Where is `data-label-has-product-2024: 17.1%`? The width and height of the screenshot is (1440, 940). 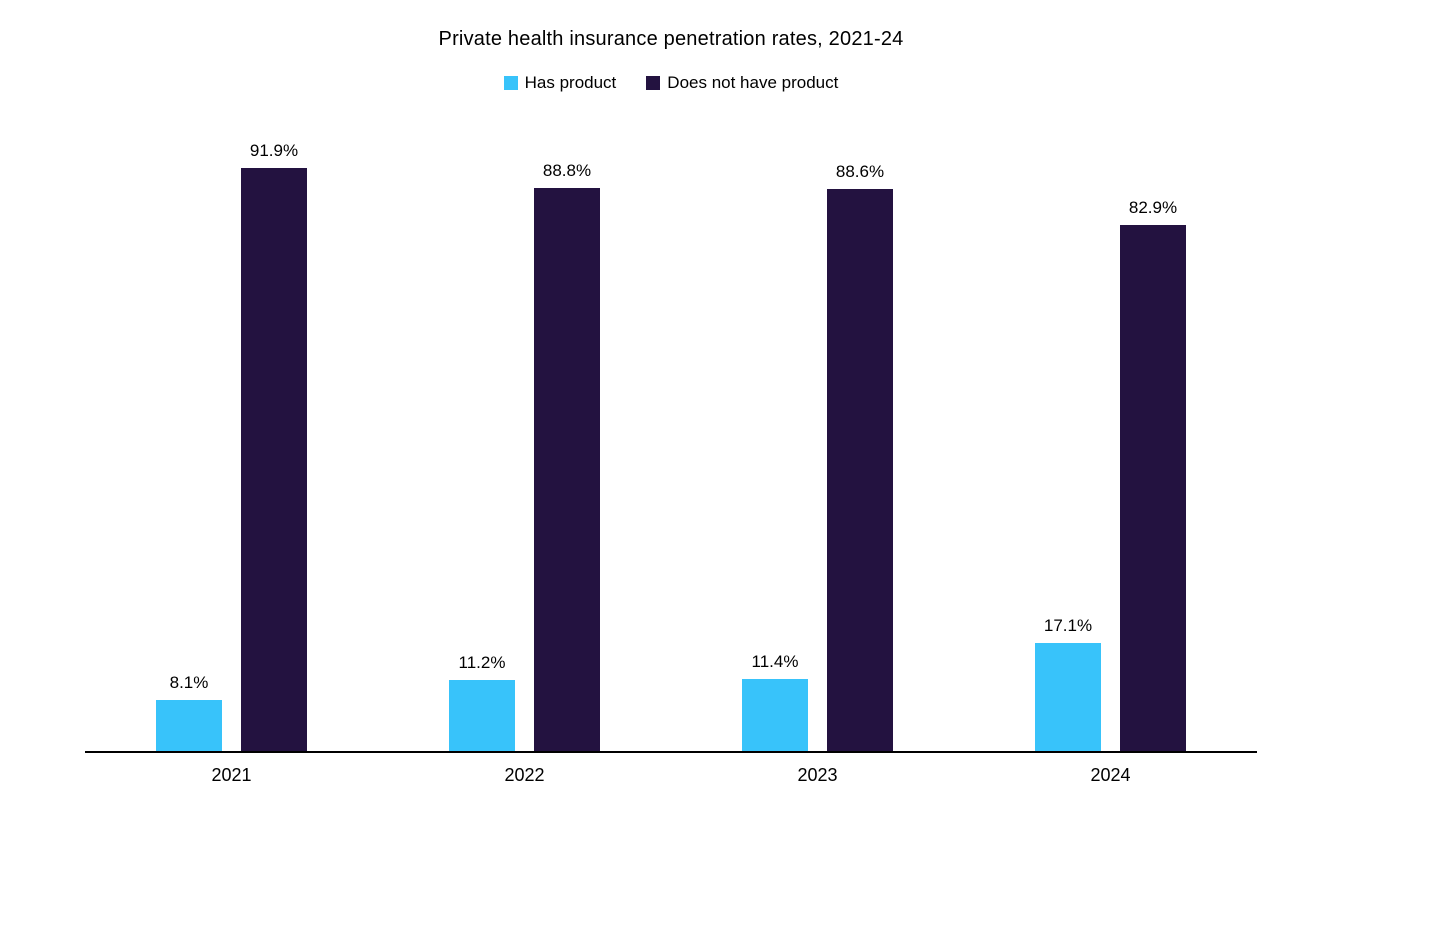
data-label-has-product-2024: 17.1% is located at coordinates (1068, 625).